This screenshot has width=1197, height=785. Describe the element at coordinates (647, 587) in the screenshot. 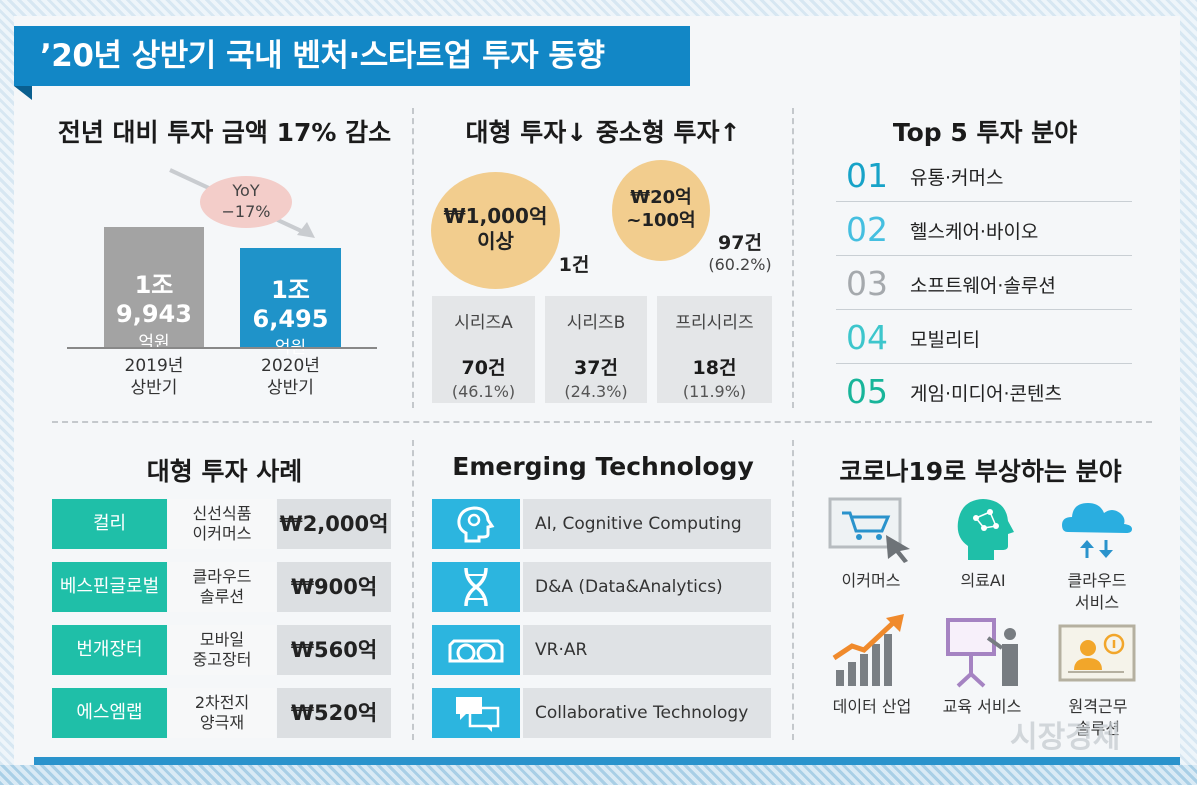

I see `tech-label: D&A (Data&Analytics)` at that location.